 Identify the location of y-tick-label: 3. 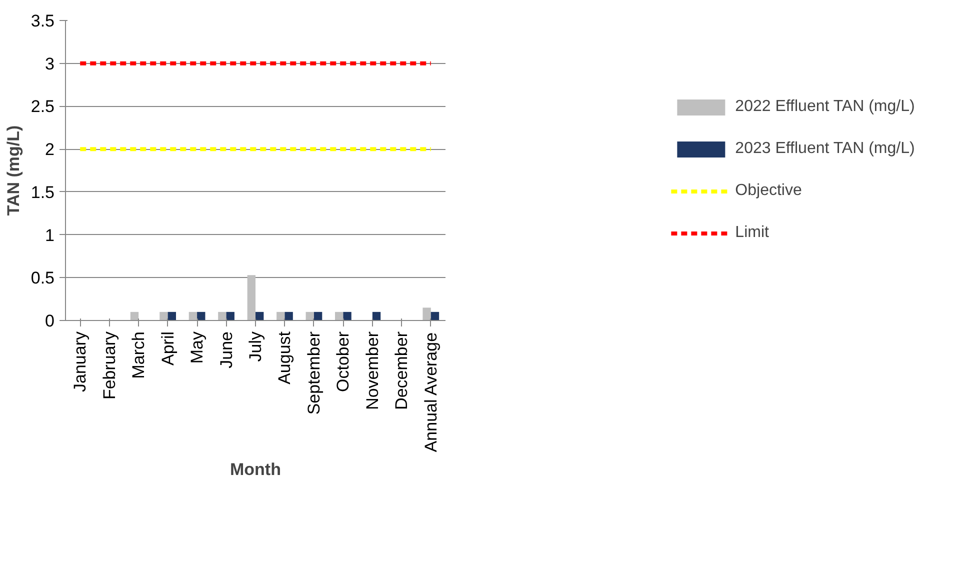
(50, 64).